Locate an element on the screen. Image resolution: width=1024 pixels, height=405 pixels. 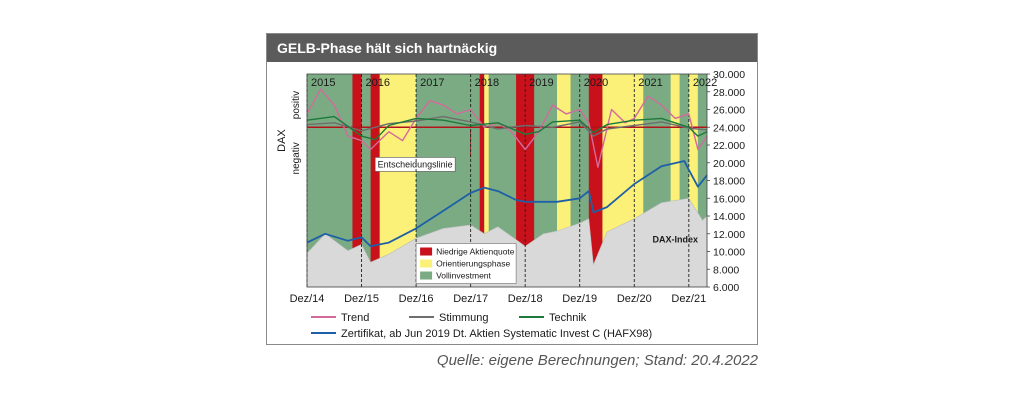
y-tick-label: 24.000 is located at coordinates (729, 128).